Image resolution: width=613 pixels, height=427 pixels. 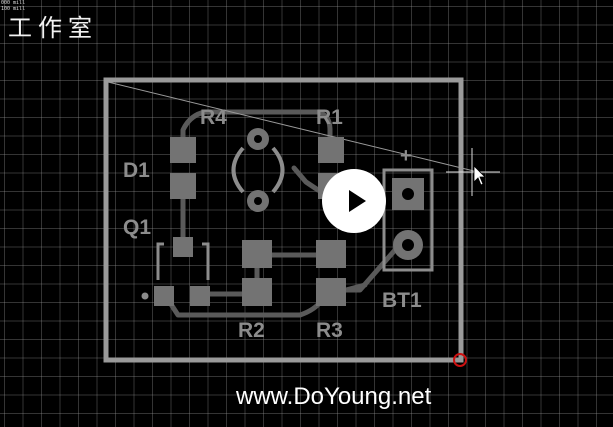 I want to click on studio-title: 工作室, so click(x=53, y=28).